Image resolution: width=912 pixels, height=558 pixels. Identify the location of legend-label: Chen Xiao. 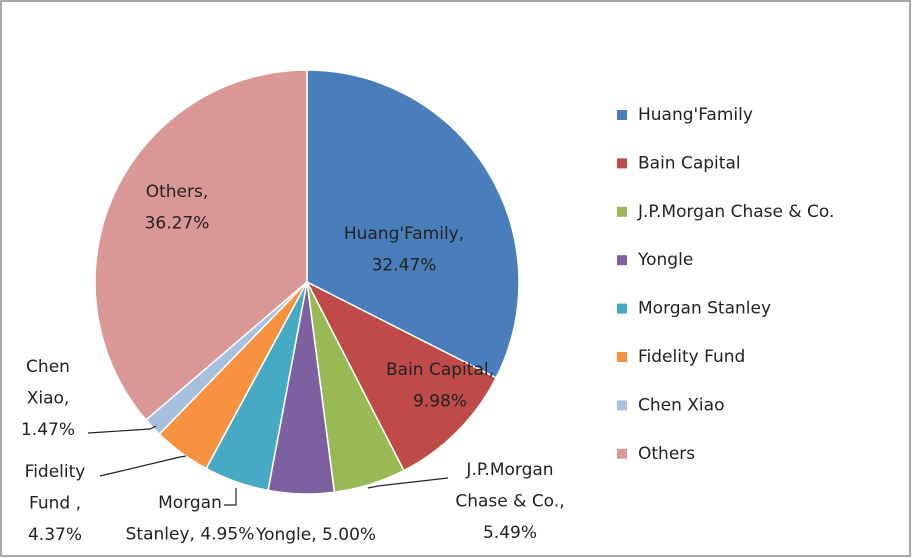
(681, 405).